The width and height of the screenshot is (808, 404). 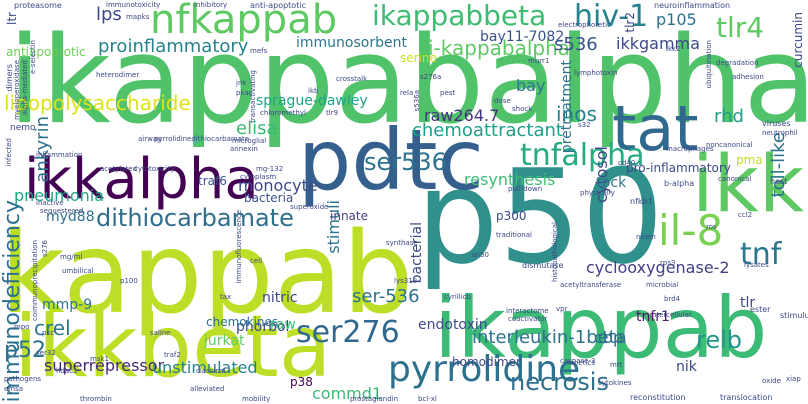 What do you see at coordinates (729, 145) in the screenshot?
I see `word: noncanonical` at bounding box center [729, 145].